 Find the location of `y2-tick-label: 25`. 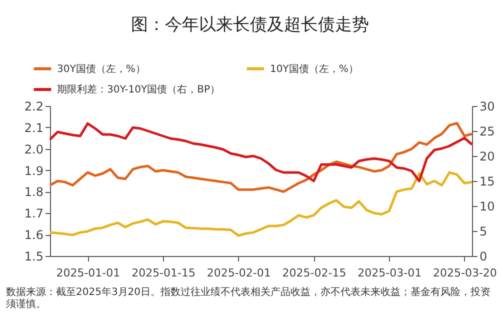

y2-tick-label: 25 is located at coordinates (487, 131).